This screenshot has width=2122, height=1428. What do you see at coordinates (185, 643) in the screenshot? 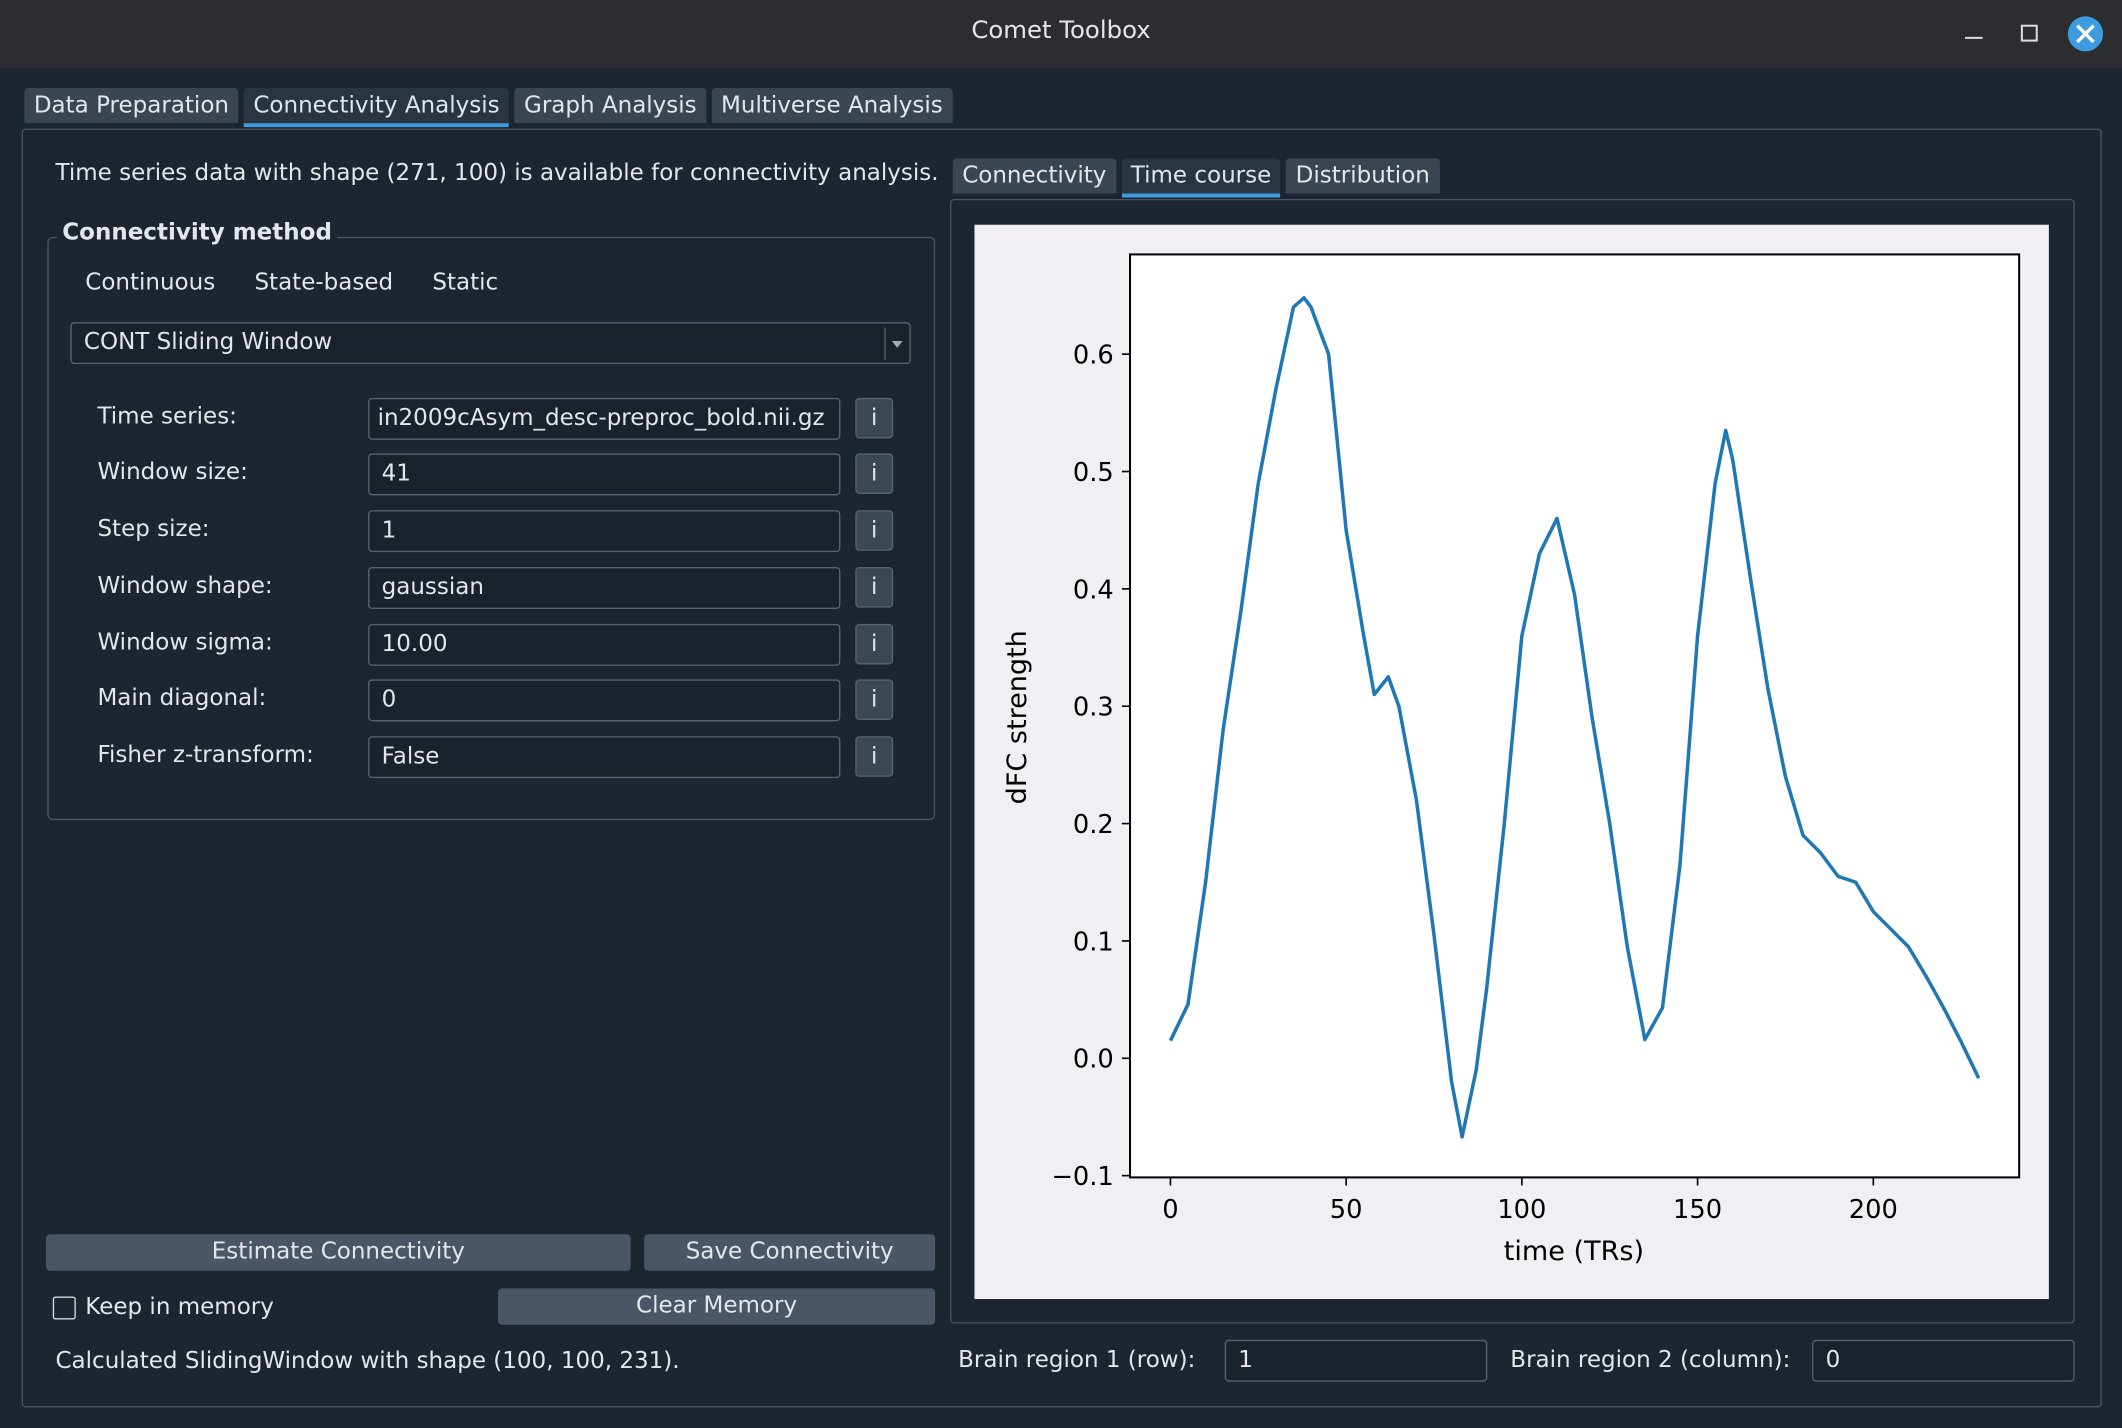
I see `param-label: Window sigma:` at bounding box center [185, 643].